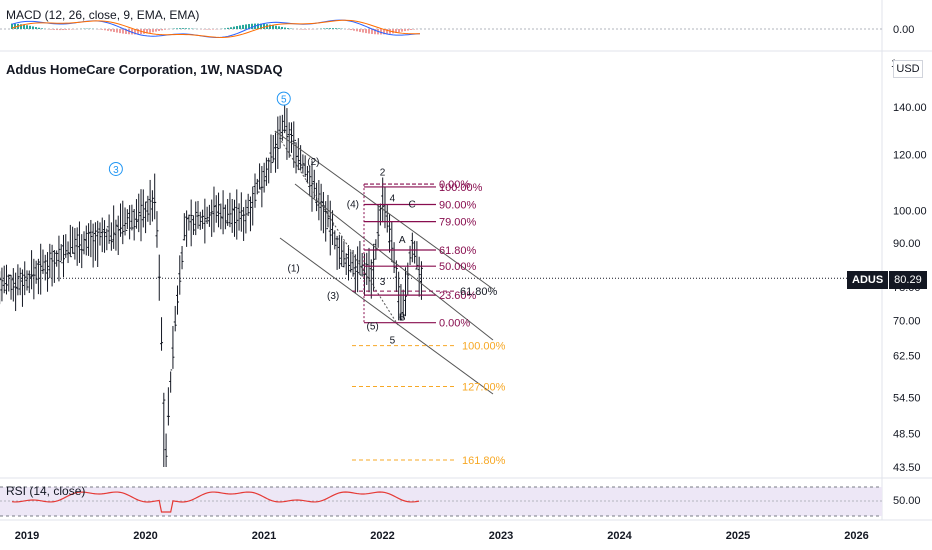  What do you see at coordinates (907, 321) in the screenshot?
I see `price-tick-5: 70.00` at bounding box center [907, 321].